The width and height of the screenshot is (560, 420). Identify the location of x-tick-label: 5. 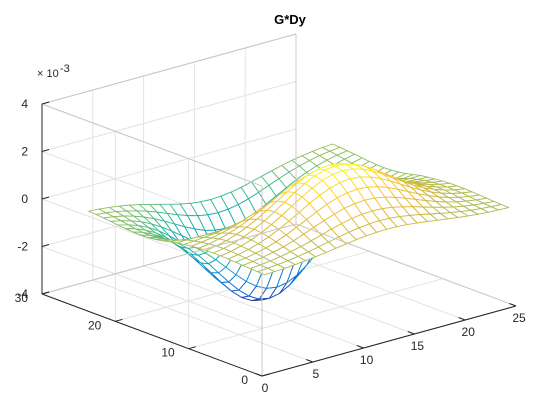
(315, 374).